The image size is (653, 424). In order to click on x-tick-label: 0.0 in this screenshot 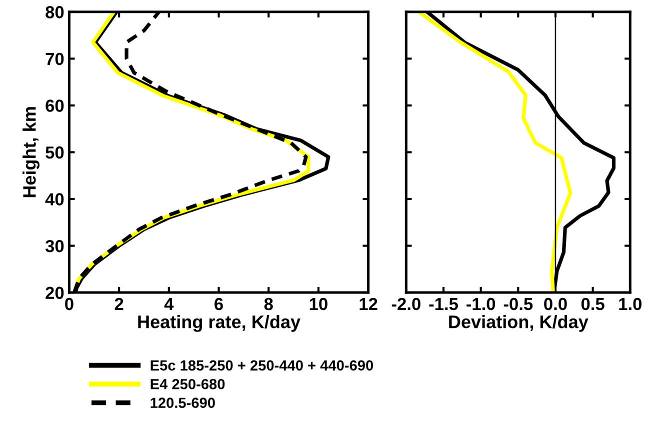, I will do `click(555, 304)`.